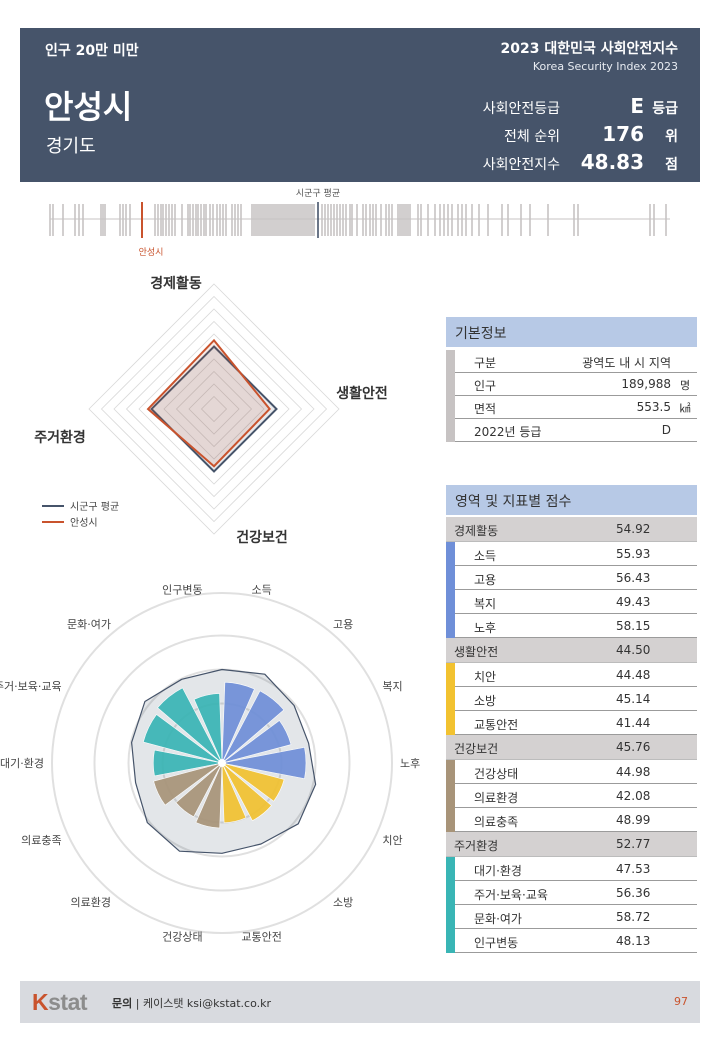 This screenshot has width=720, height=1040. Describe the element at coordinates (571, 407) in the screenshot. I see `info-row-area: 면적 553.5 ㎢` at that location.